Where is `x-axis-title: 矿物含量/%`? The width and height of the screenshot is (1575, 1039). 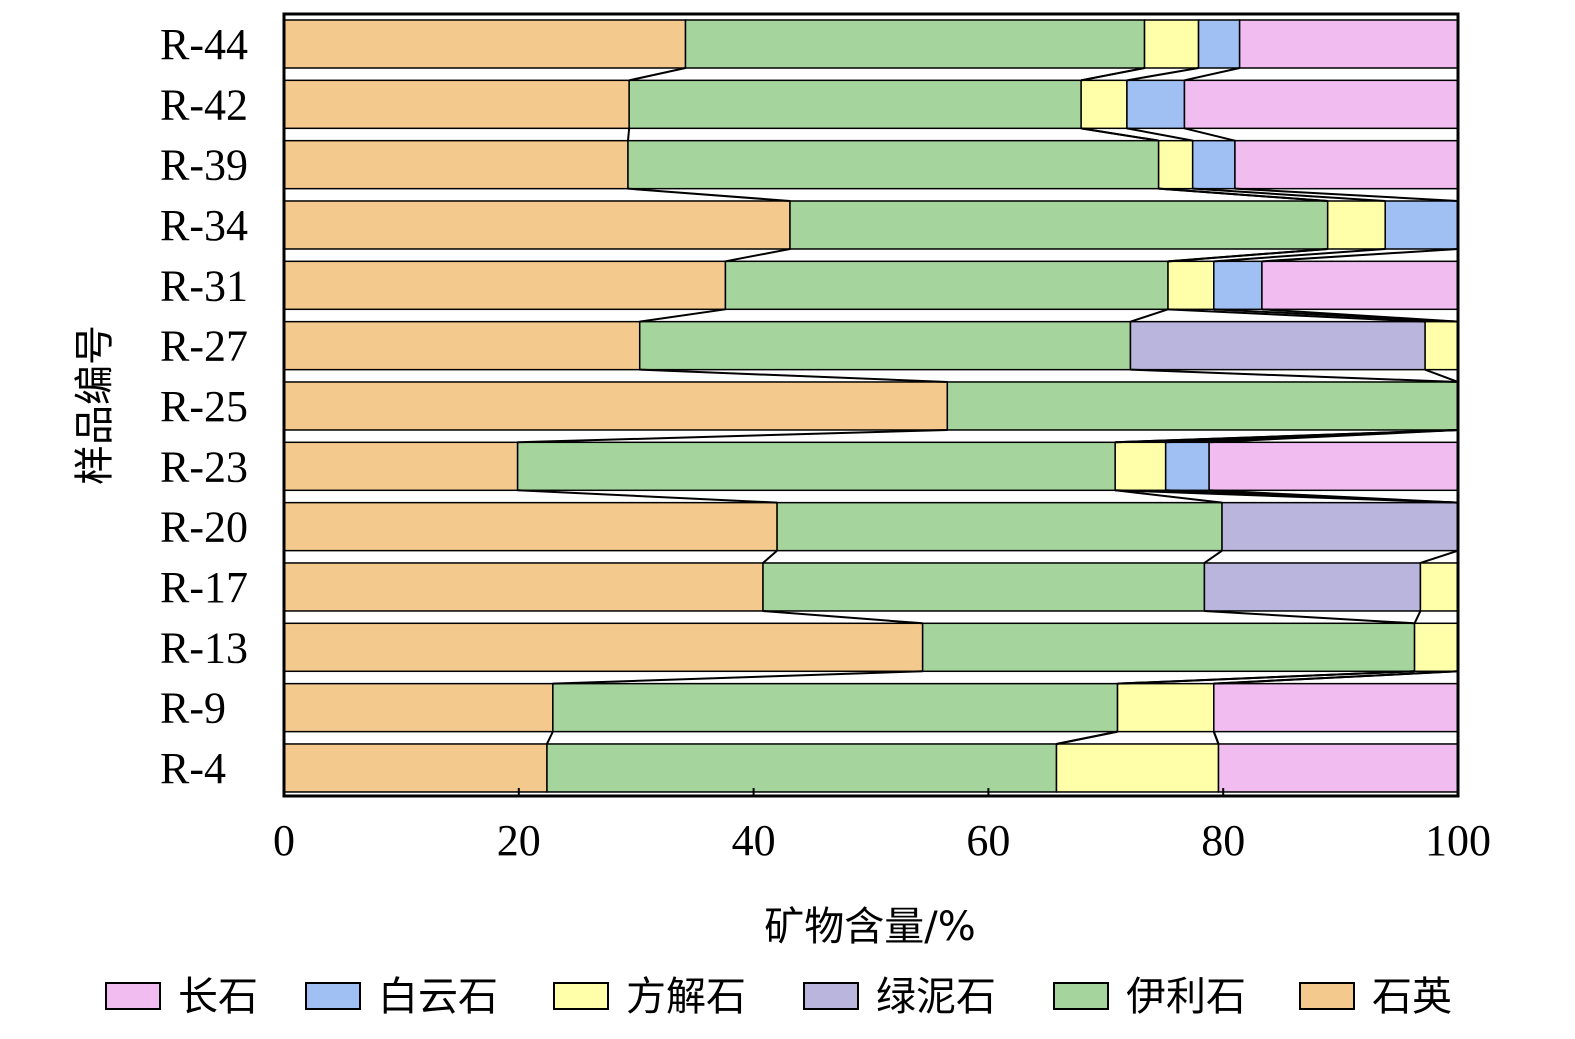 x-axis-title: 矿物含量/% is located at coordinates (869, 927).